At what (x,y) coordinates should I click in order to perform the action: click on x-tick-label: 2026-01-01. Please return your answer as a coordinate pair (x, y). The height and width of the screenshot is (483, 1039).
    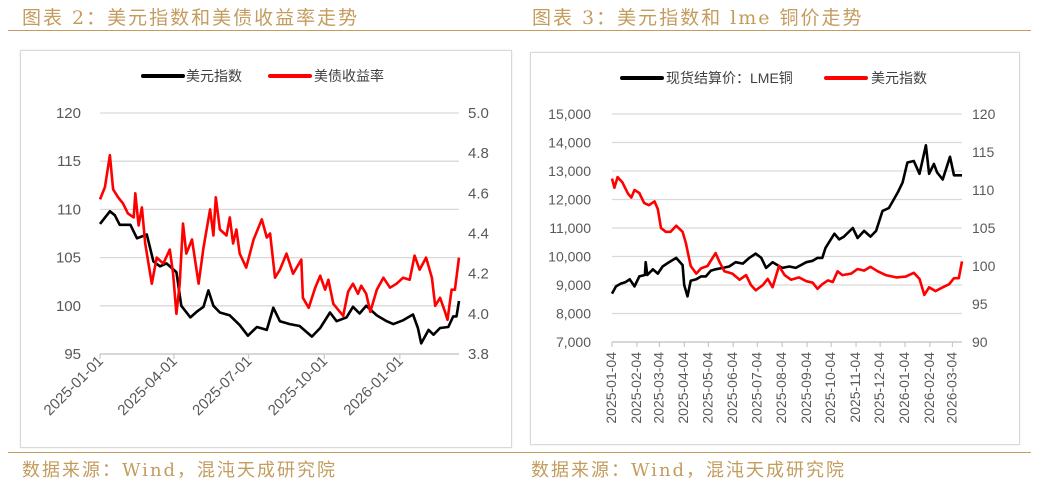
    Looking at the image, I should click on (373, 386).